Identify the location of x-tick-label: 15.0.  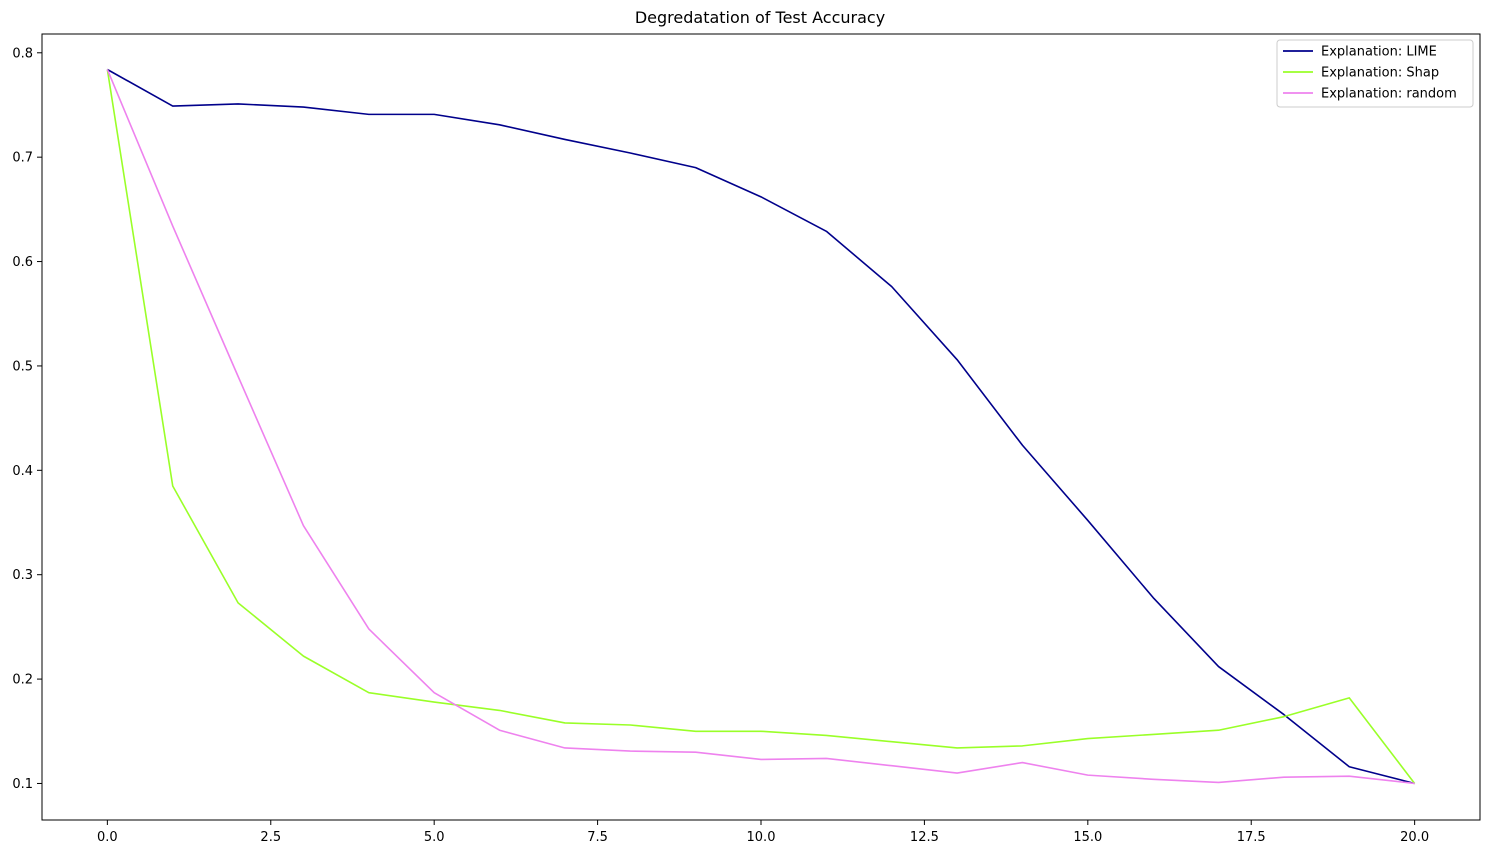
(1087, 837).